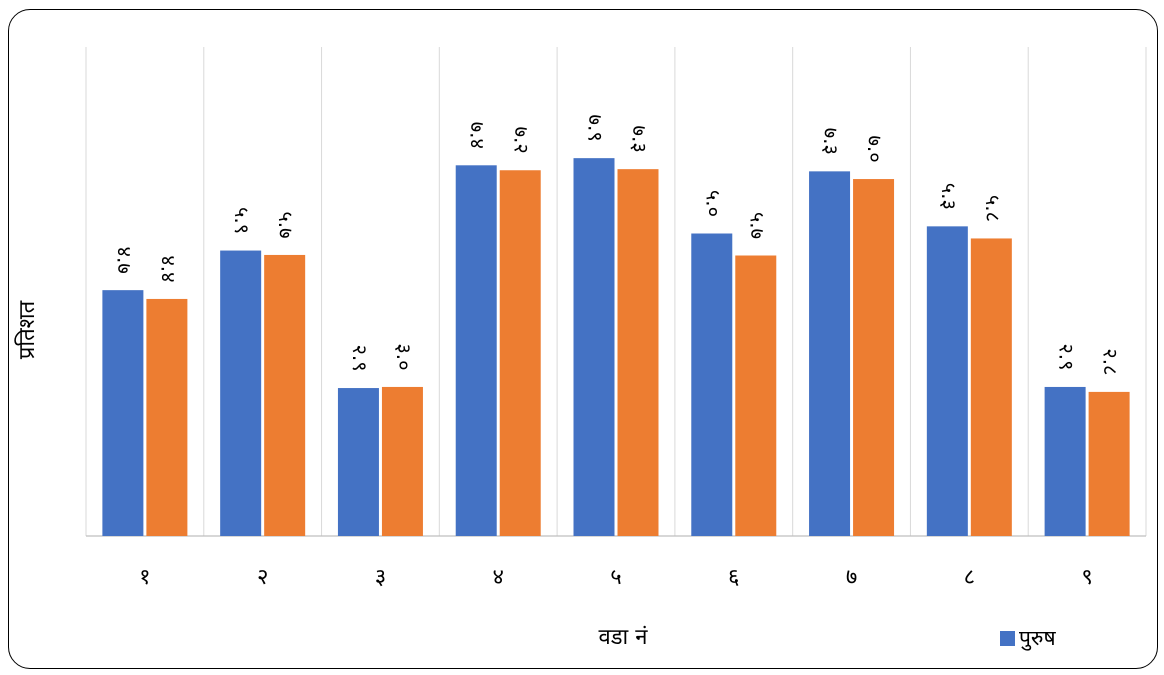 Image resolution: width=1164 pixels, height=675 pixels. Describe the element at coordinates (124, 260) in the screenshot. I see `data-label-series1-1: ४.७` at that location.